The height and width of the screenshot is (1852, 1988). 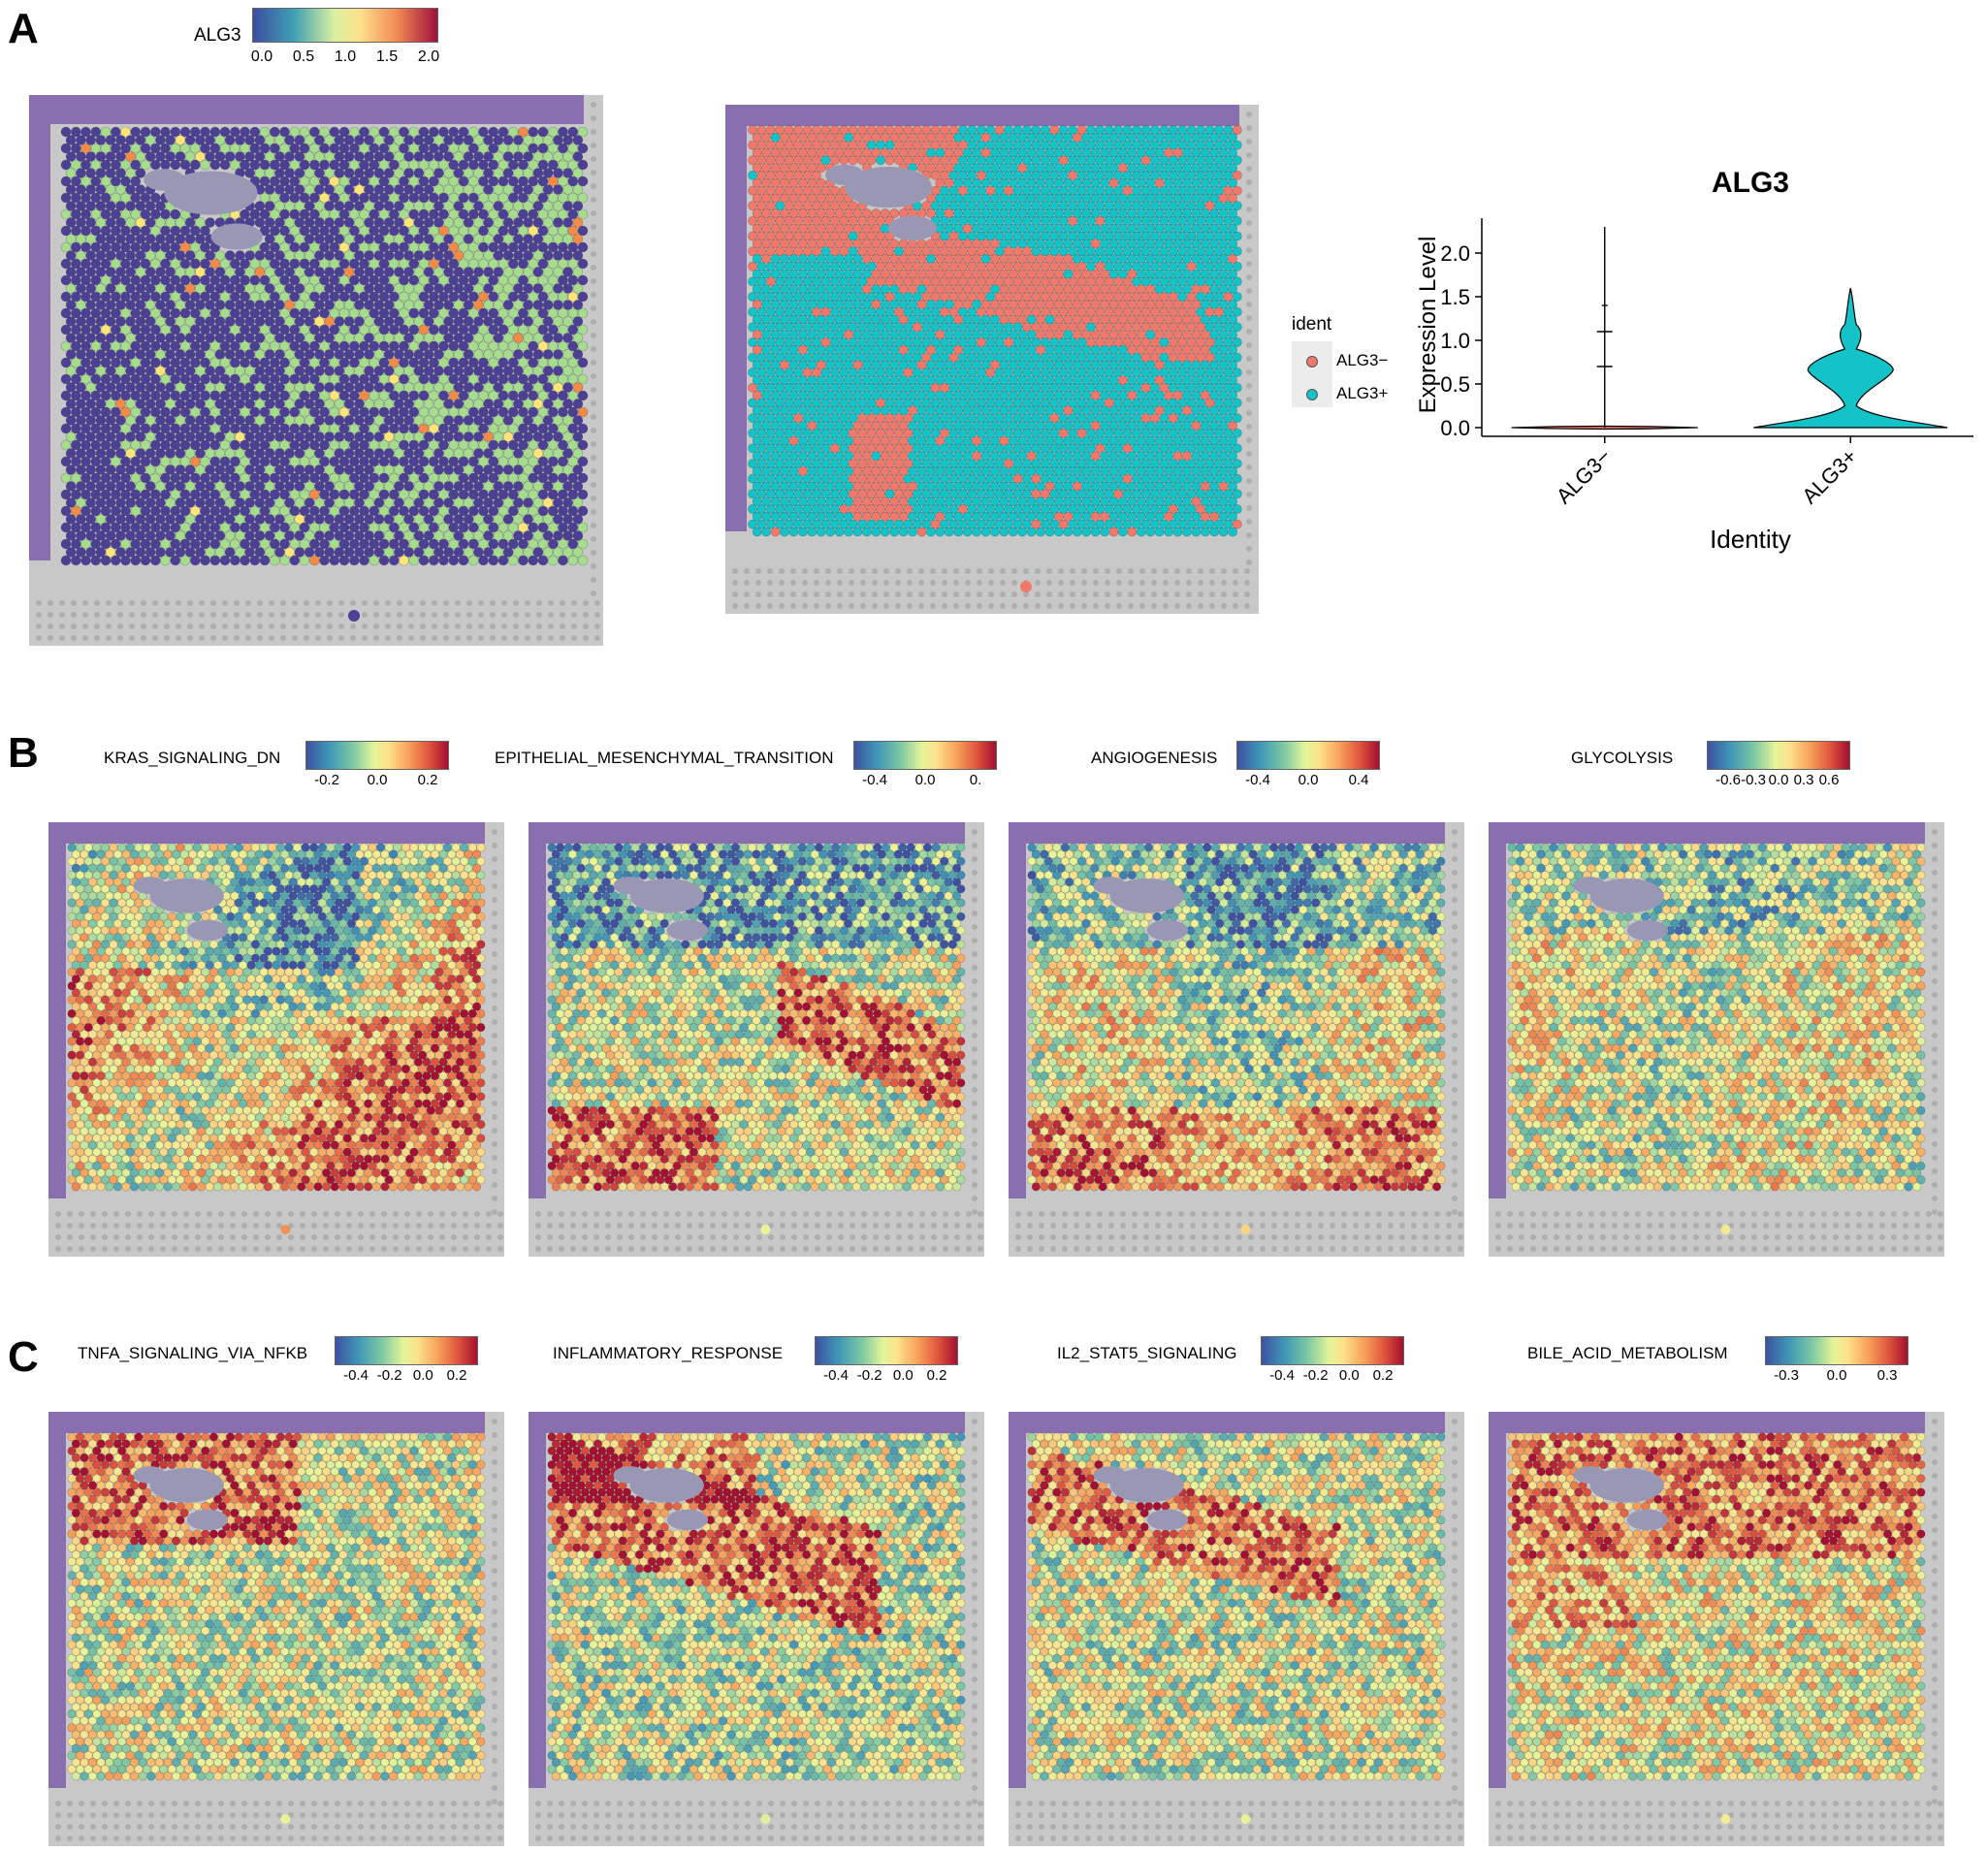 What do you see at coordinates (668, 1353) in the screenshot?
I see `hallmark-title: INFLAMMATORY_RESPONSE` at bounding box center [668, 1353].